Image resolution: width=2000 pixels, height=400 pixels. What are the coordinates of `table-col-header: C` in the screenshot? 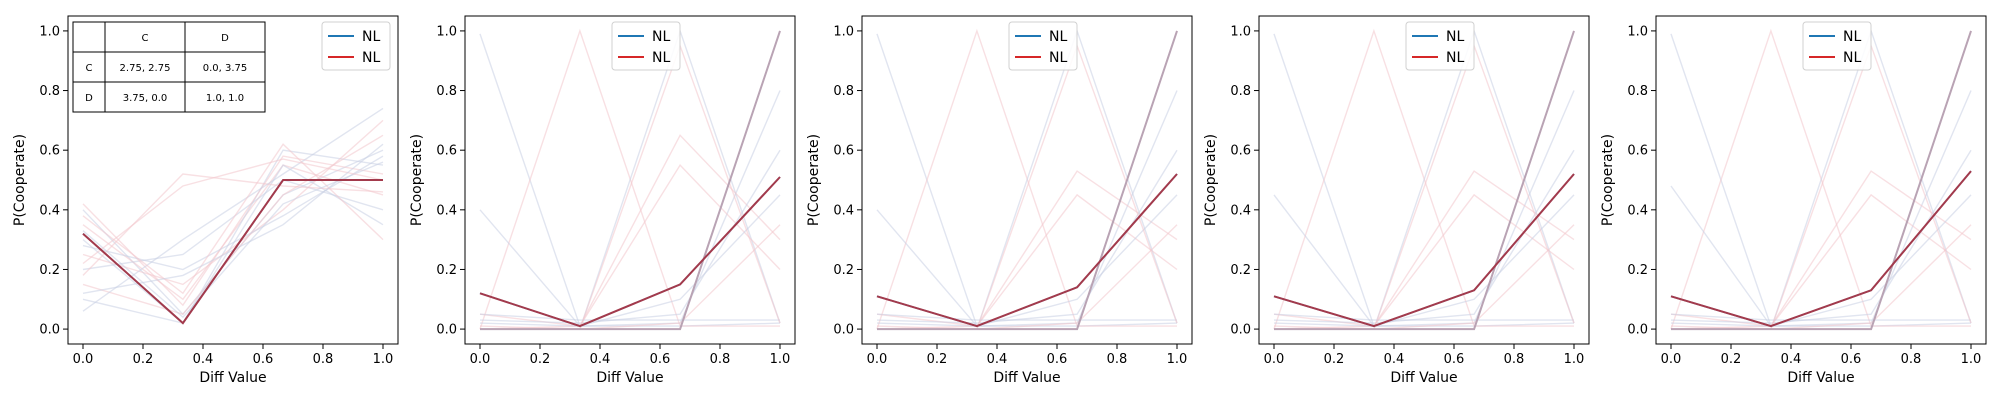 It's located at (145, 38).